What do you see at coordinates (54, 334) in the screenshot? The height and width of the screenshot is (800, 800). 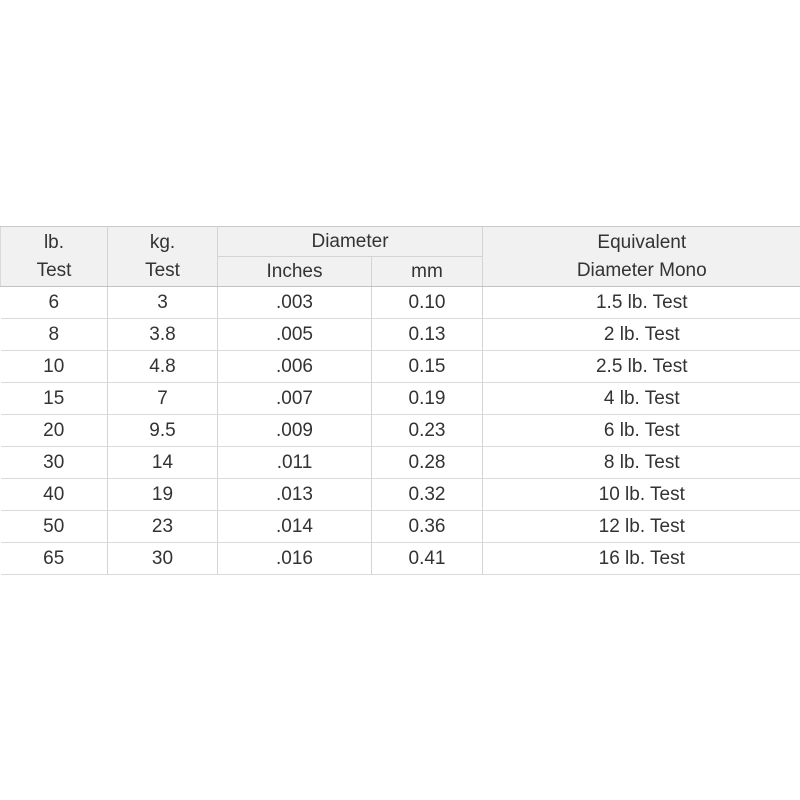 I see `table-cell: 8` at bounding box center [54, 334].